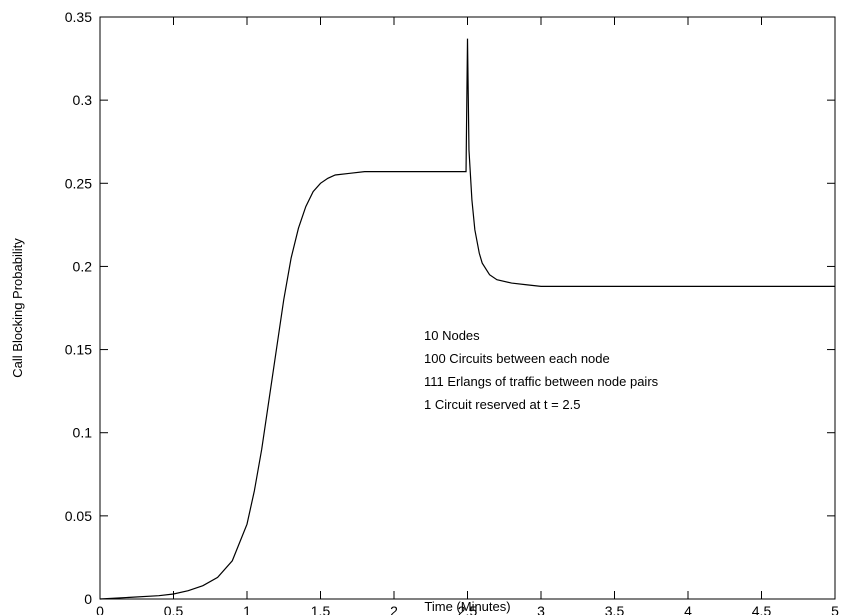  What do you see at coordinates (615, 609) in the screenshot?
I see `x-tick-label: 3.5` at bounding box center [615, 609].